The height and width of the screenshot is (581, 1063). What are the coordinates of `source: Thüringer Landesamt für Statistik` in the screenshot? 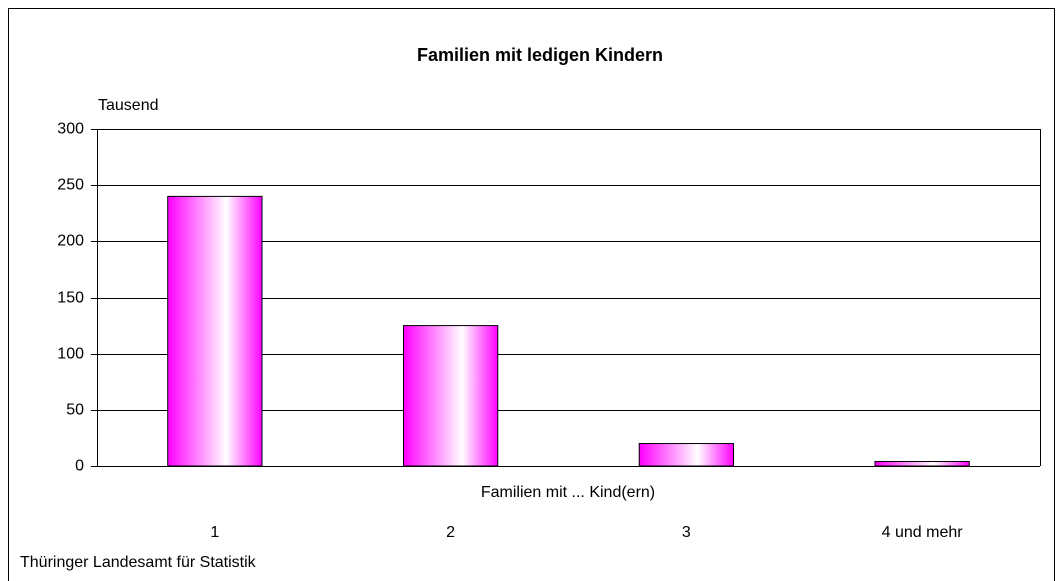 It's located at (138, 562).